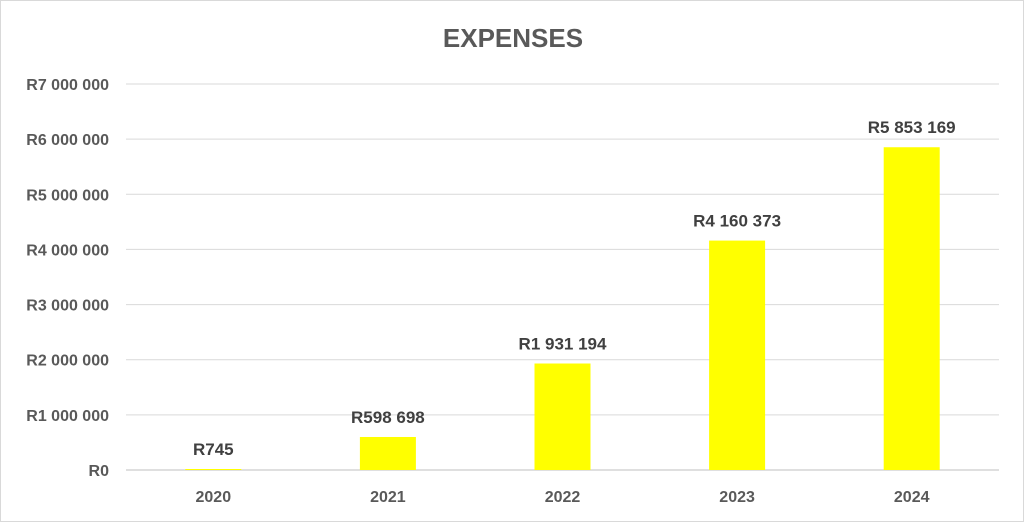  What do you see at coordinates (912, 127) in the screenshot?
I see `data-label-2024: R5 853 169` at bounding box center [912, 127].